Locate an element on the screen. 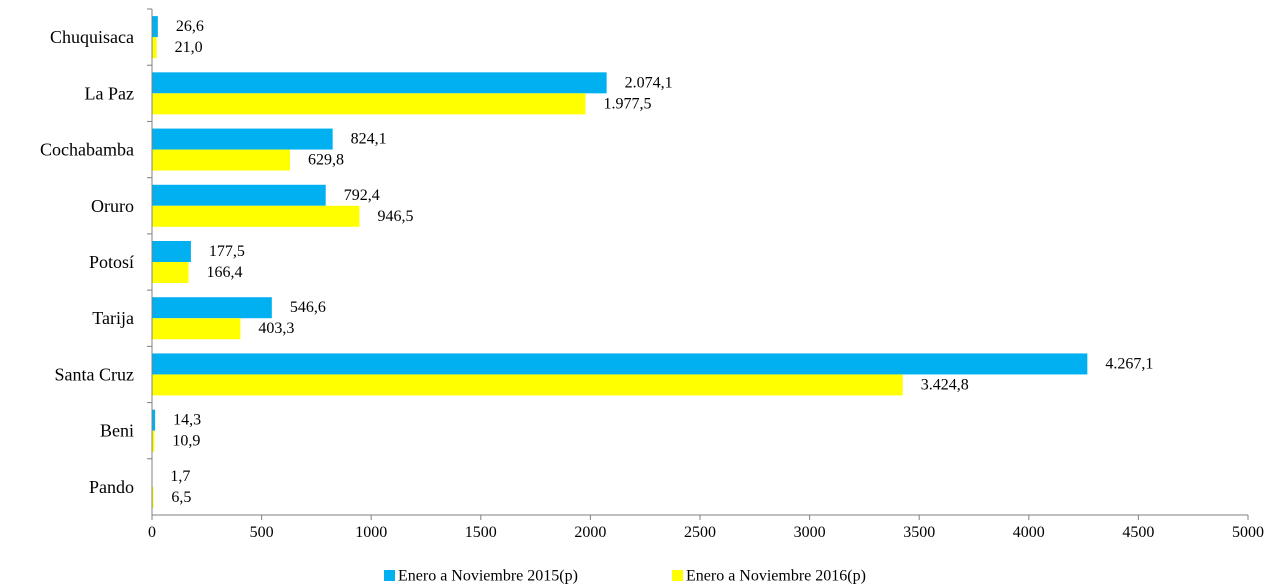 The width and height of the screenshot is (1282, 587). value-label-pando-2016: 6,5 is located at coordinates (181, 497).